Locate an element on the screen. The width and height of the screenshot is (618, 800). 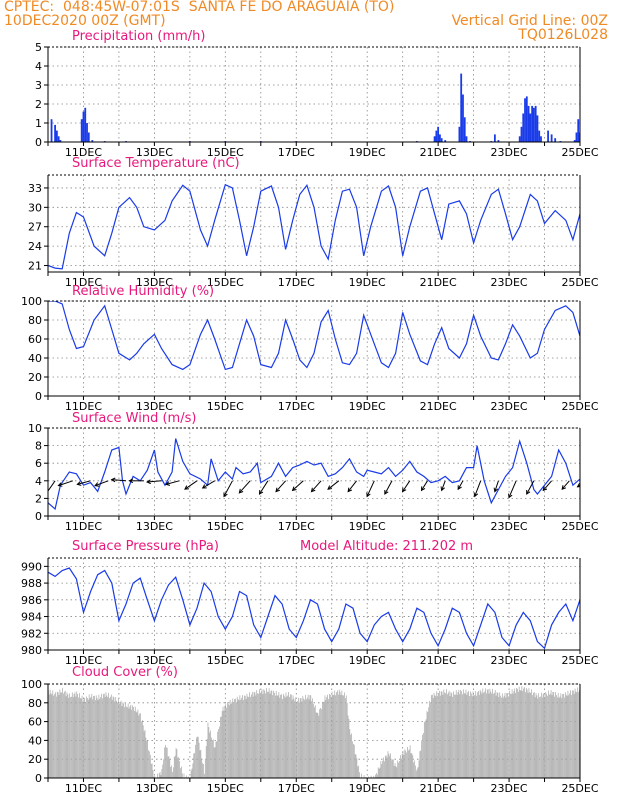
wind-xtick-label: 25DEC is located at coordinates (579, 526).